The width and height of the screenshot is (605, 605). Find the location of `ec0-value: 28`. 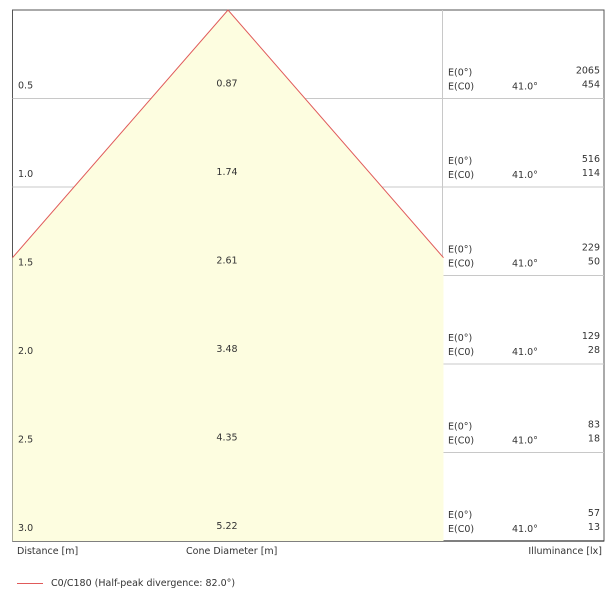

ec0-value: 28 is located at coordinates (594, 350).